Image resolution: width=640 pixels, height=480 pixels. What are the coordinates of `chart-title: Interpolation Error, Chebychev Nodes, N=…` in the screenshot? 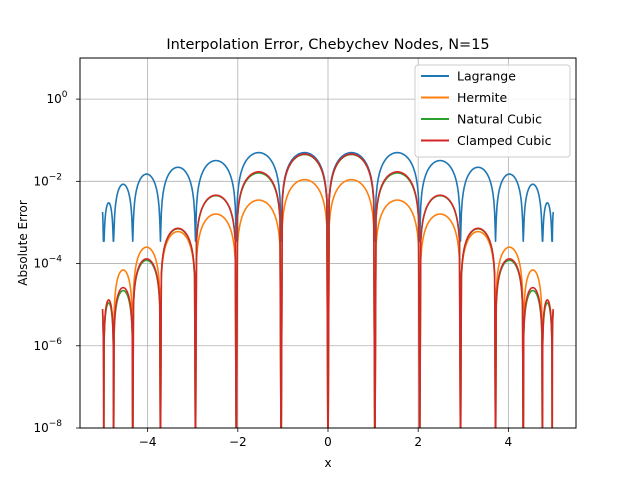 It's located at (327, 45).